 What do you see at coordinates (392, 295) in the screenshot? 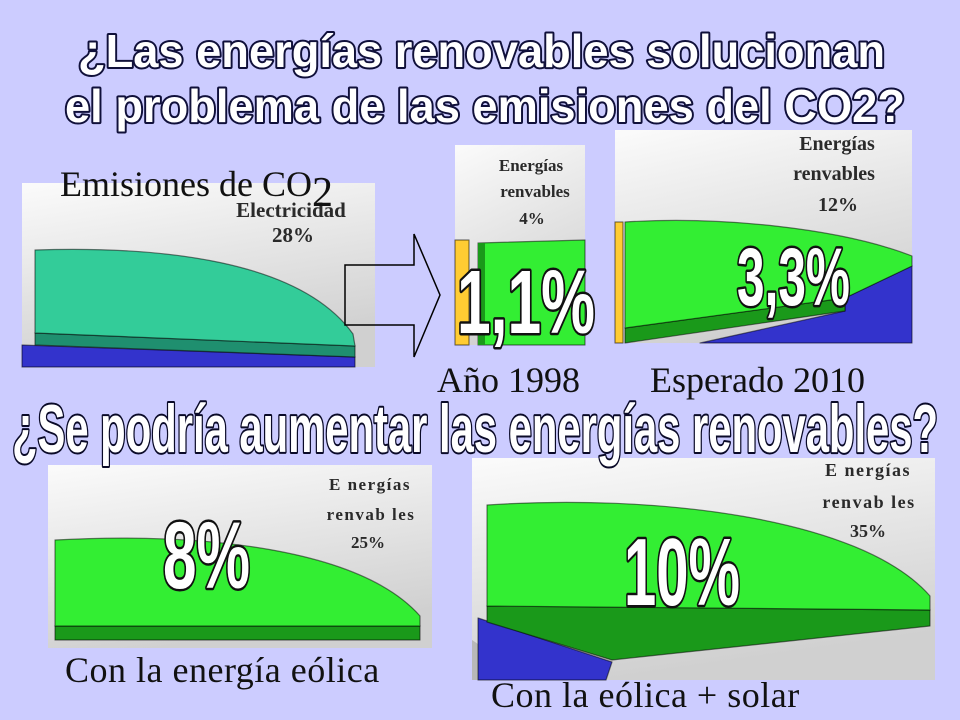
I see `right-arrow-icon` at bounding box center [392, 295].